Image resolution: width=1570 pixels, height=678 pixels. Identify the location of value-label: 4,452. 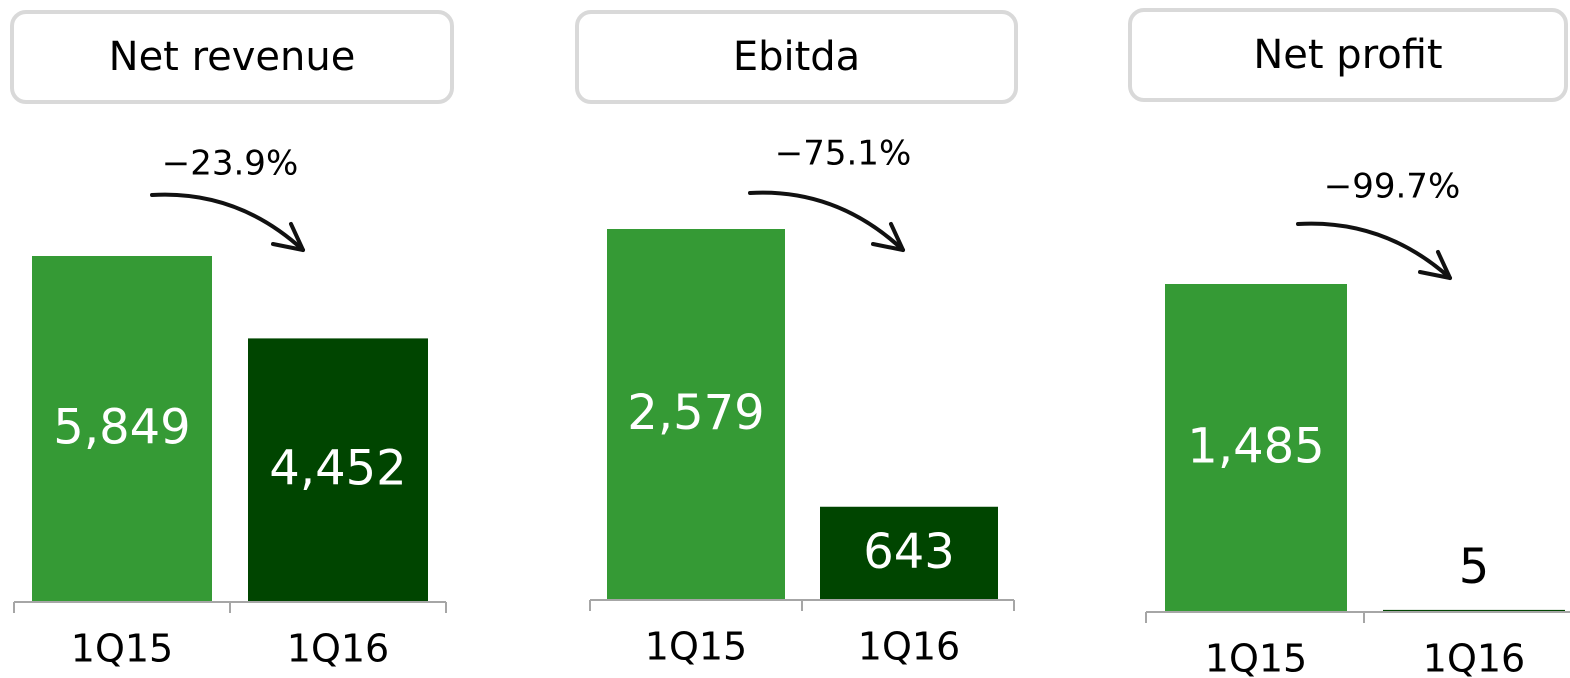
(337, 469).